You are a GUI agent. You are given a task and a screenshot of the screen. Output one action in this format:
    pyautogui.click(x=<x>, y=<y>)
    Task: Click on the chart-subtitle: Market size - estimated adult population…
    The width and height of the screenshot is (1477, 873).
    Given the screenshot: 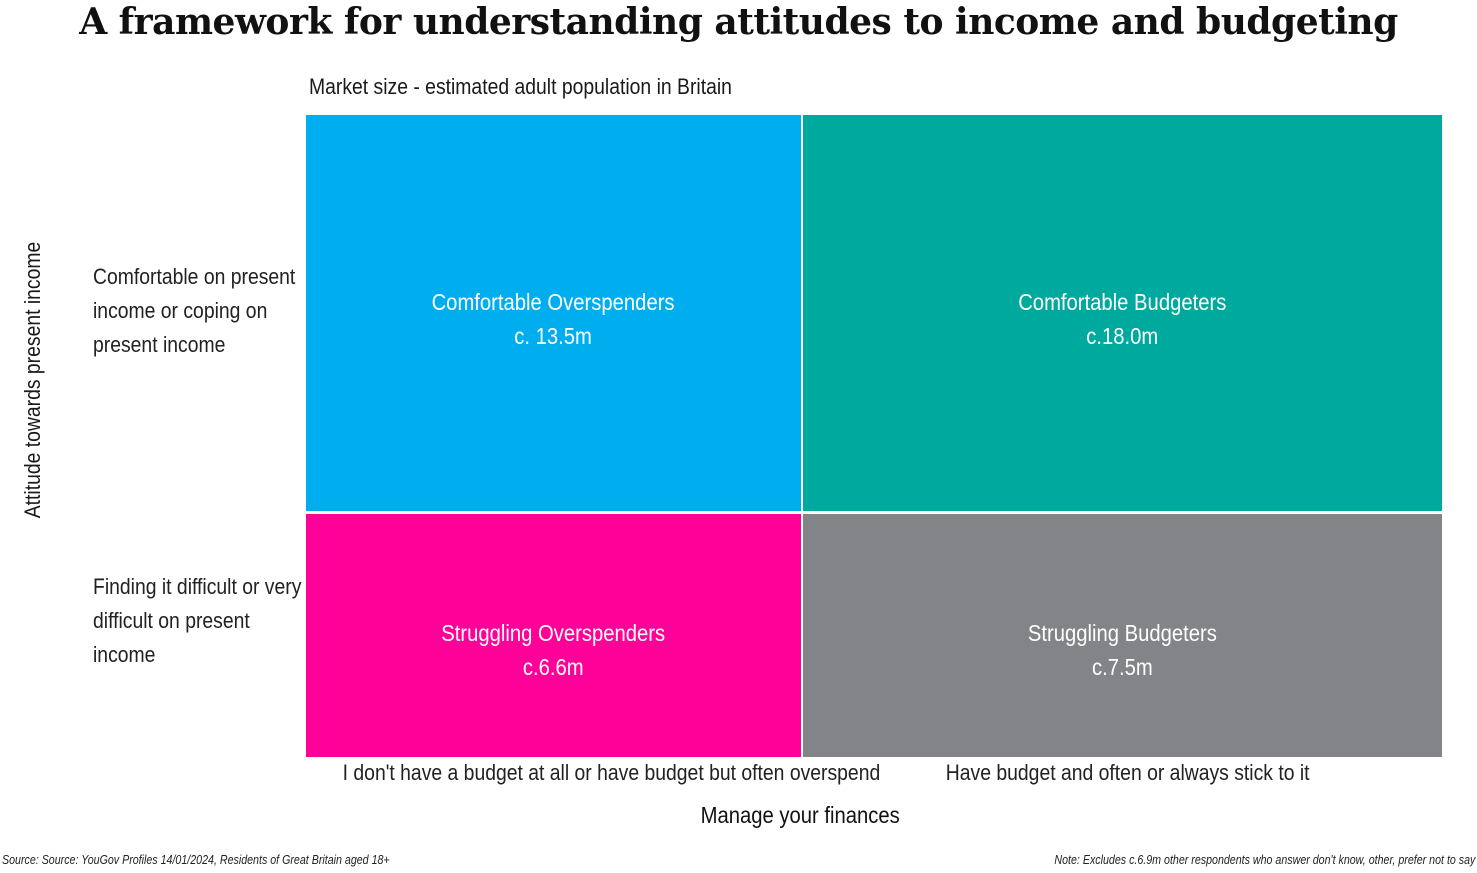 What is the action you would take?
    pyautogui.click(x=520, y=86)
    